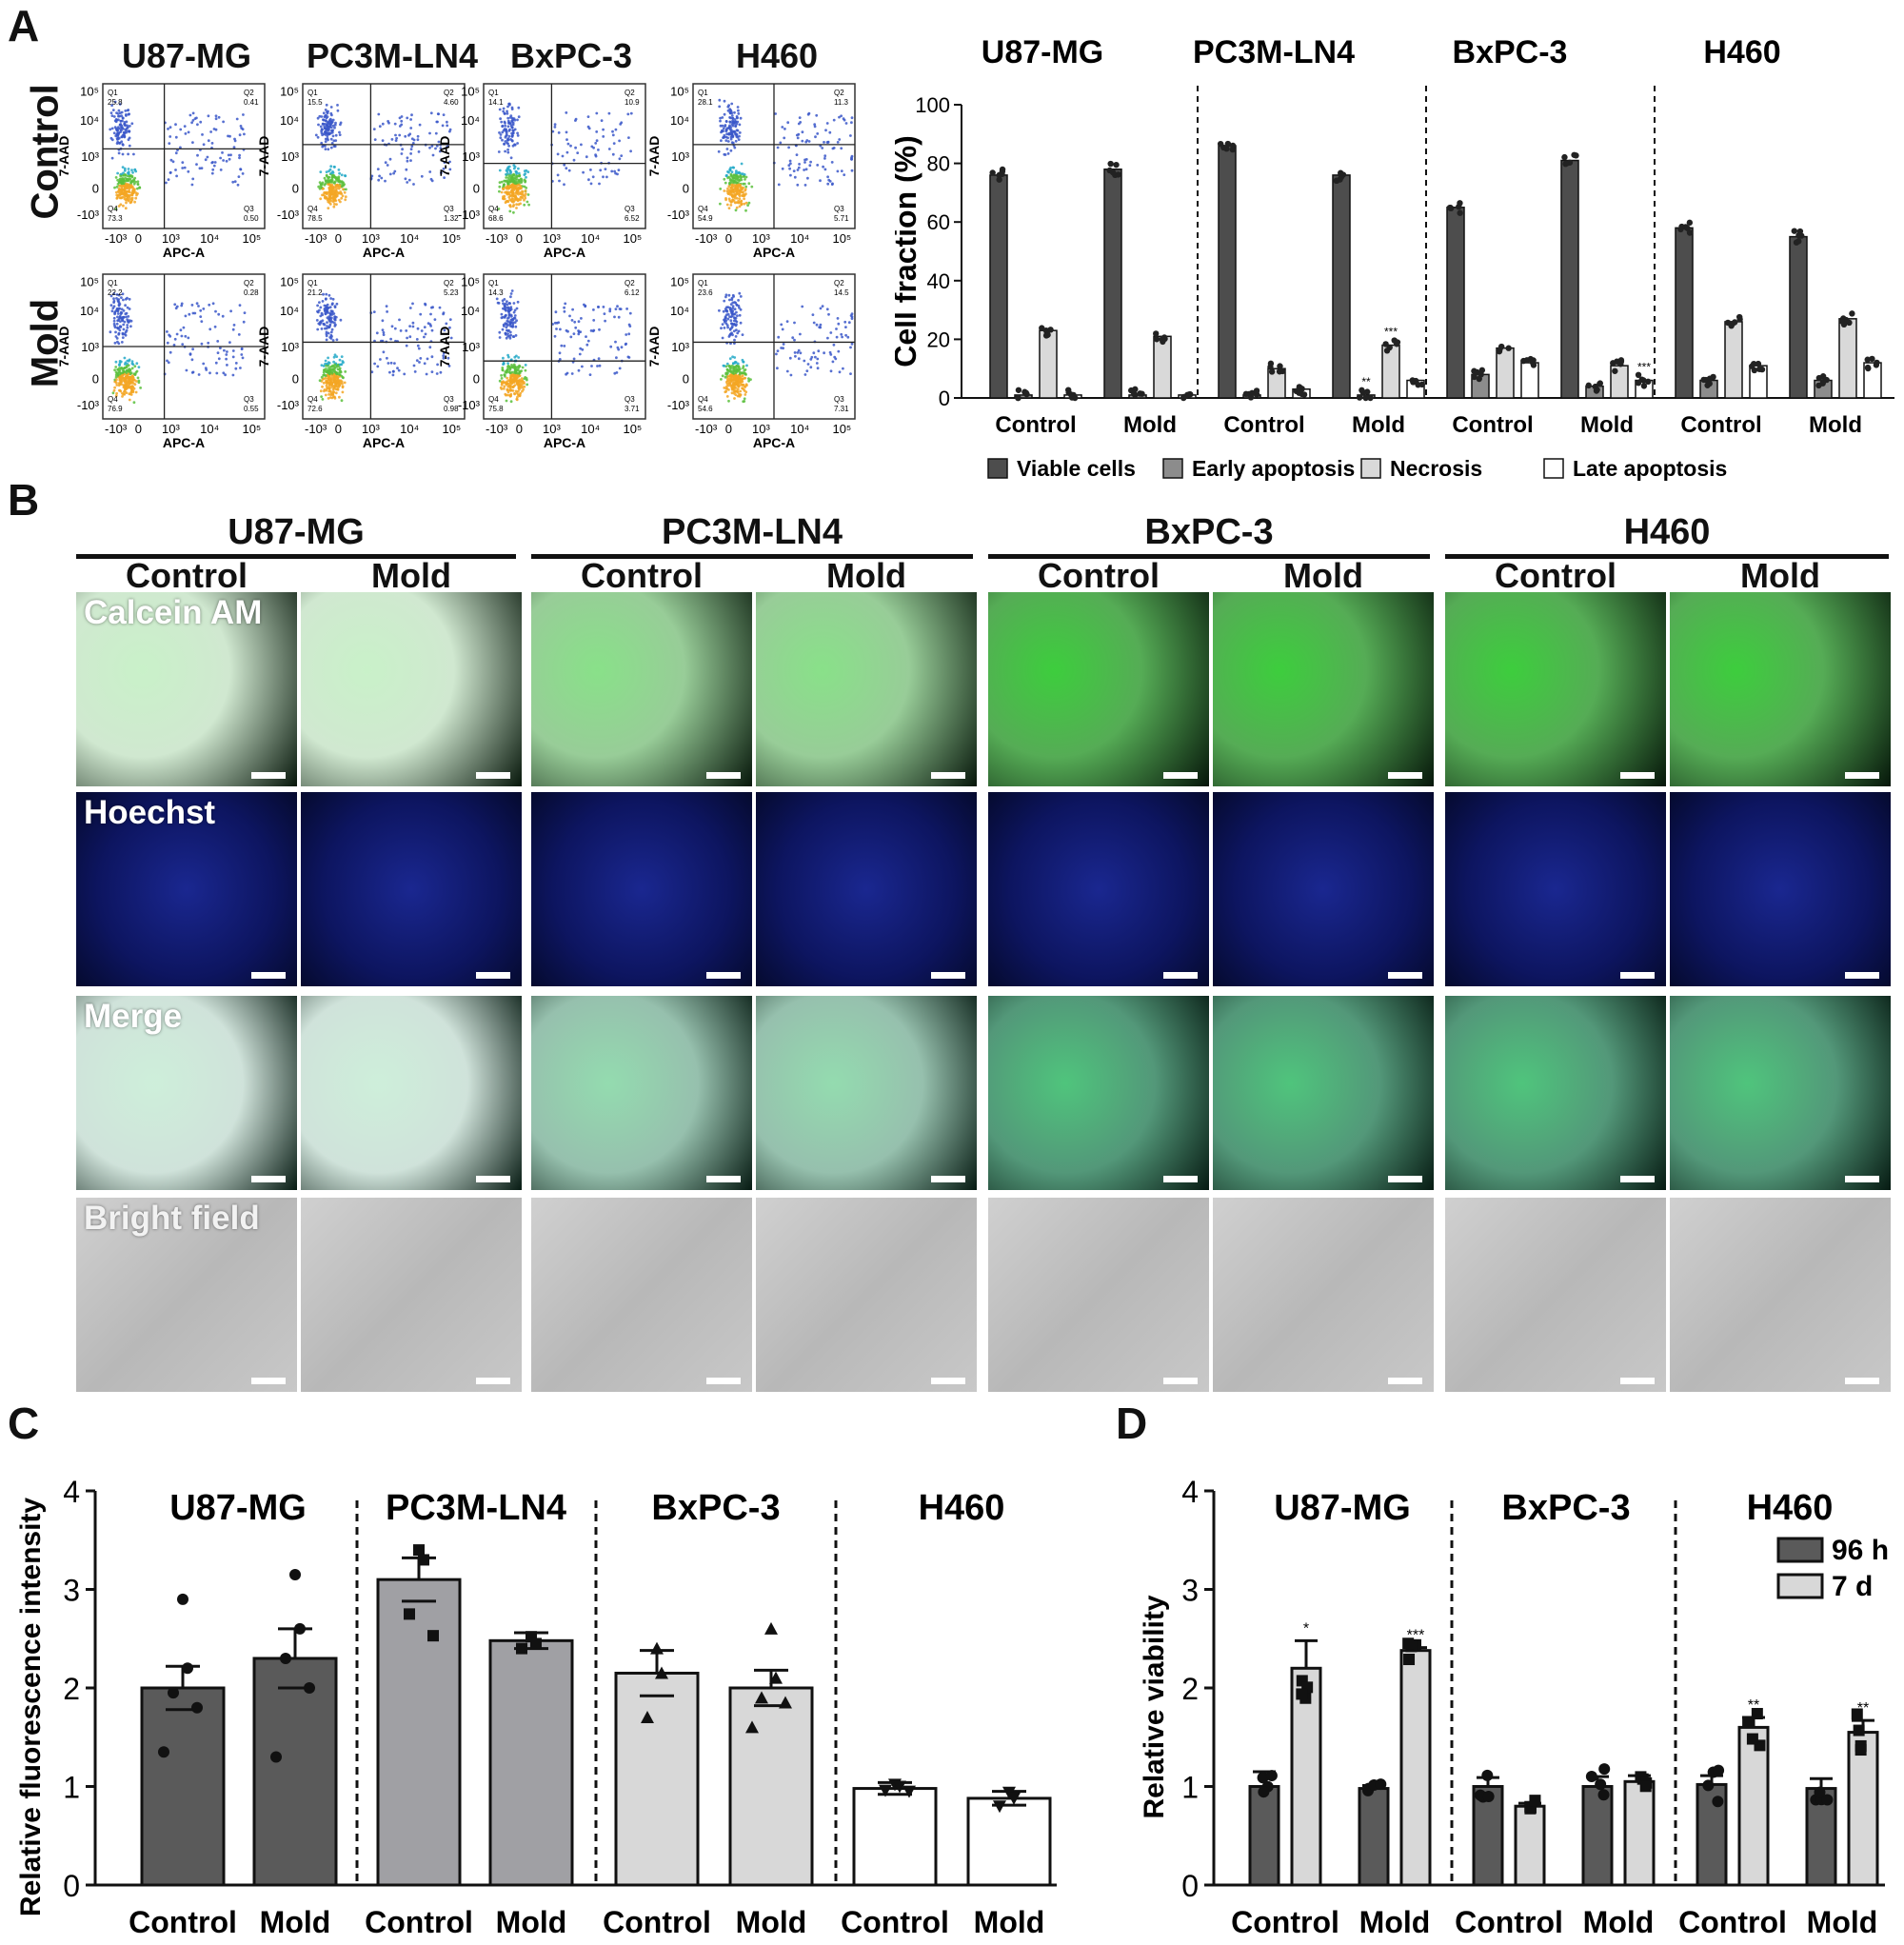  What do you see at coordinates (315, 292) in the screenshot?
I see `flow-q1-value: 21.2` at bounding box center [315, 292].